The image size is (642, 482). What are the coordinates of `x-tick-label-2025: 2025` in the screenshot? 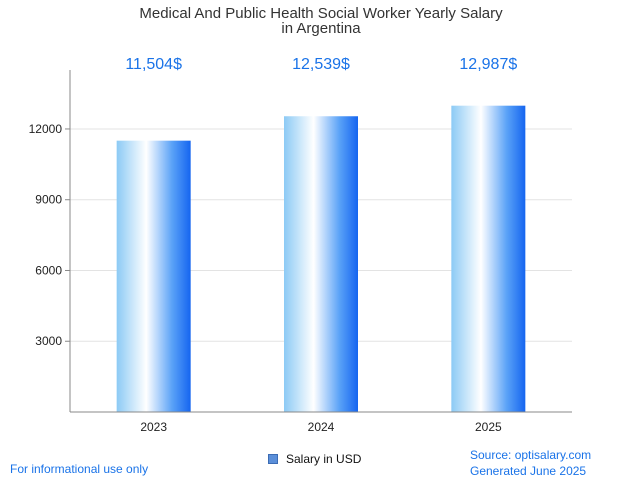 It's located at (488, 427).